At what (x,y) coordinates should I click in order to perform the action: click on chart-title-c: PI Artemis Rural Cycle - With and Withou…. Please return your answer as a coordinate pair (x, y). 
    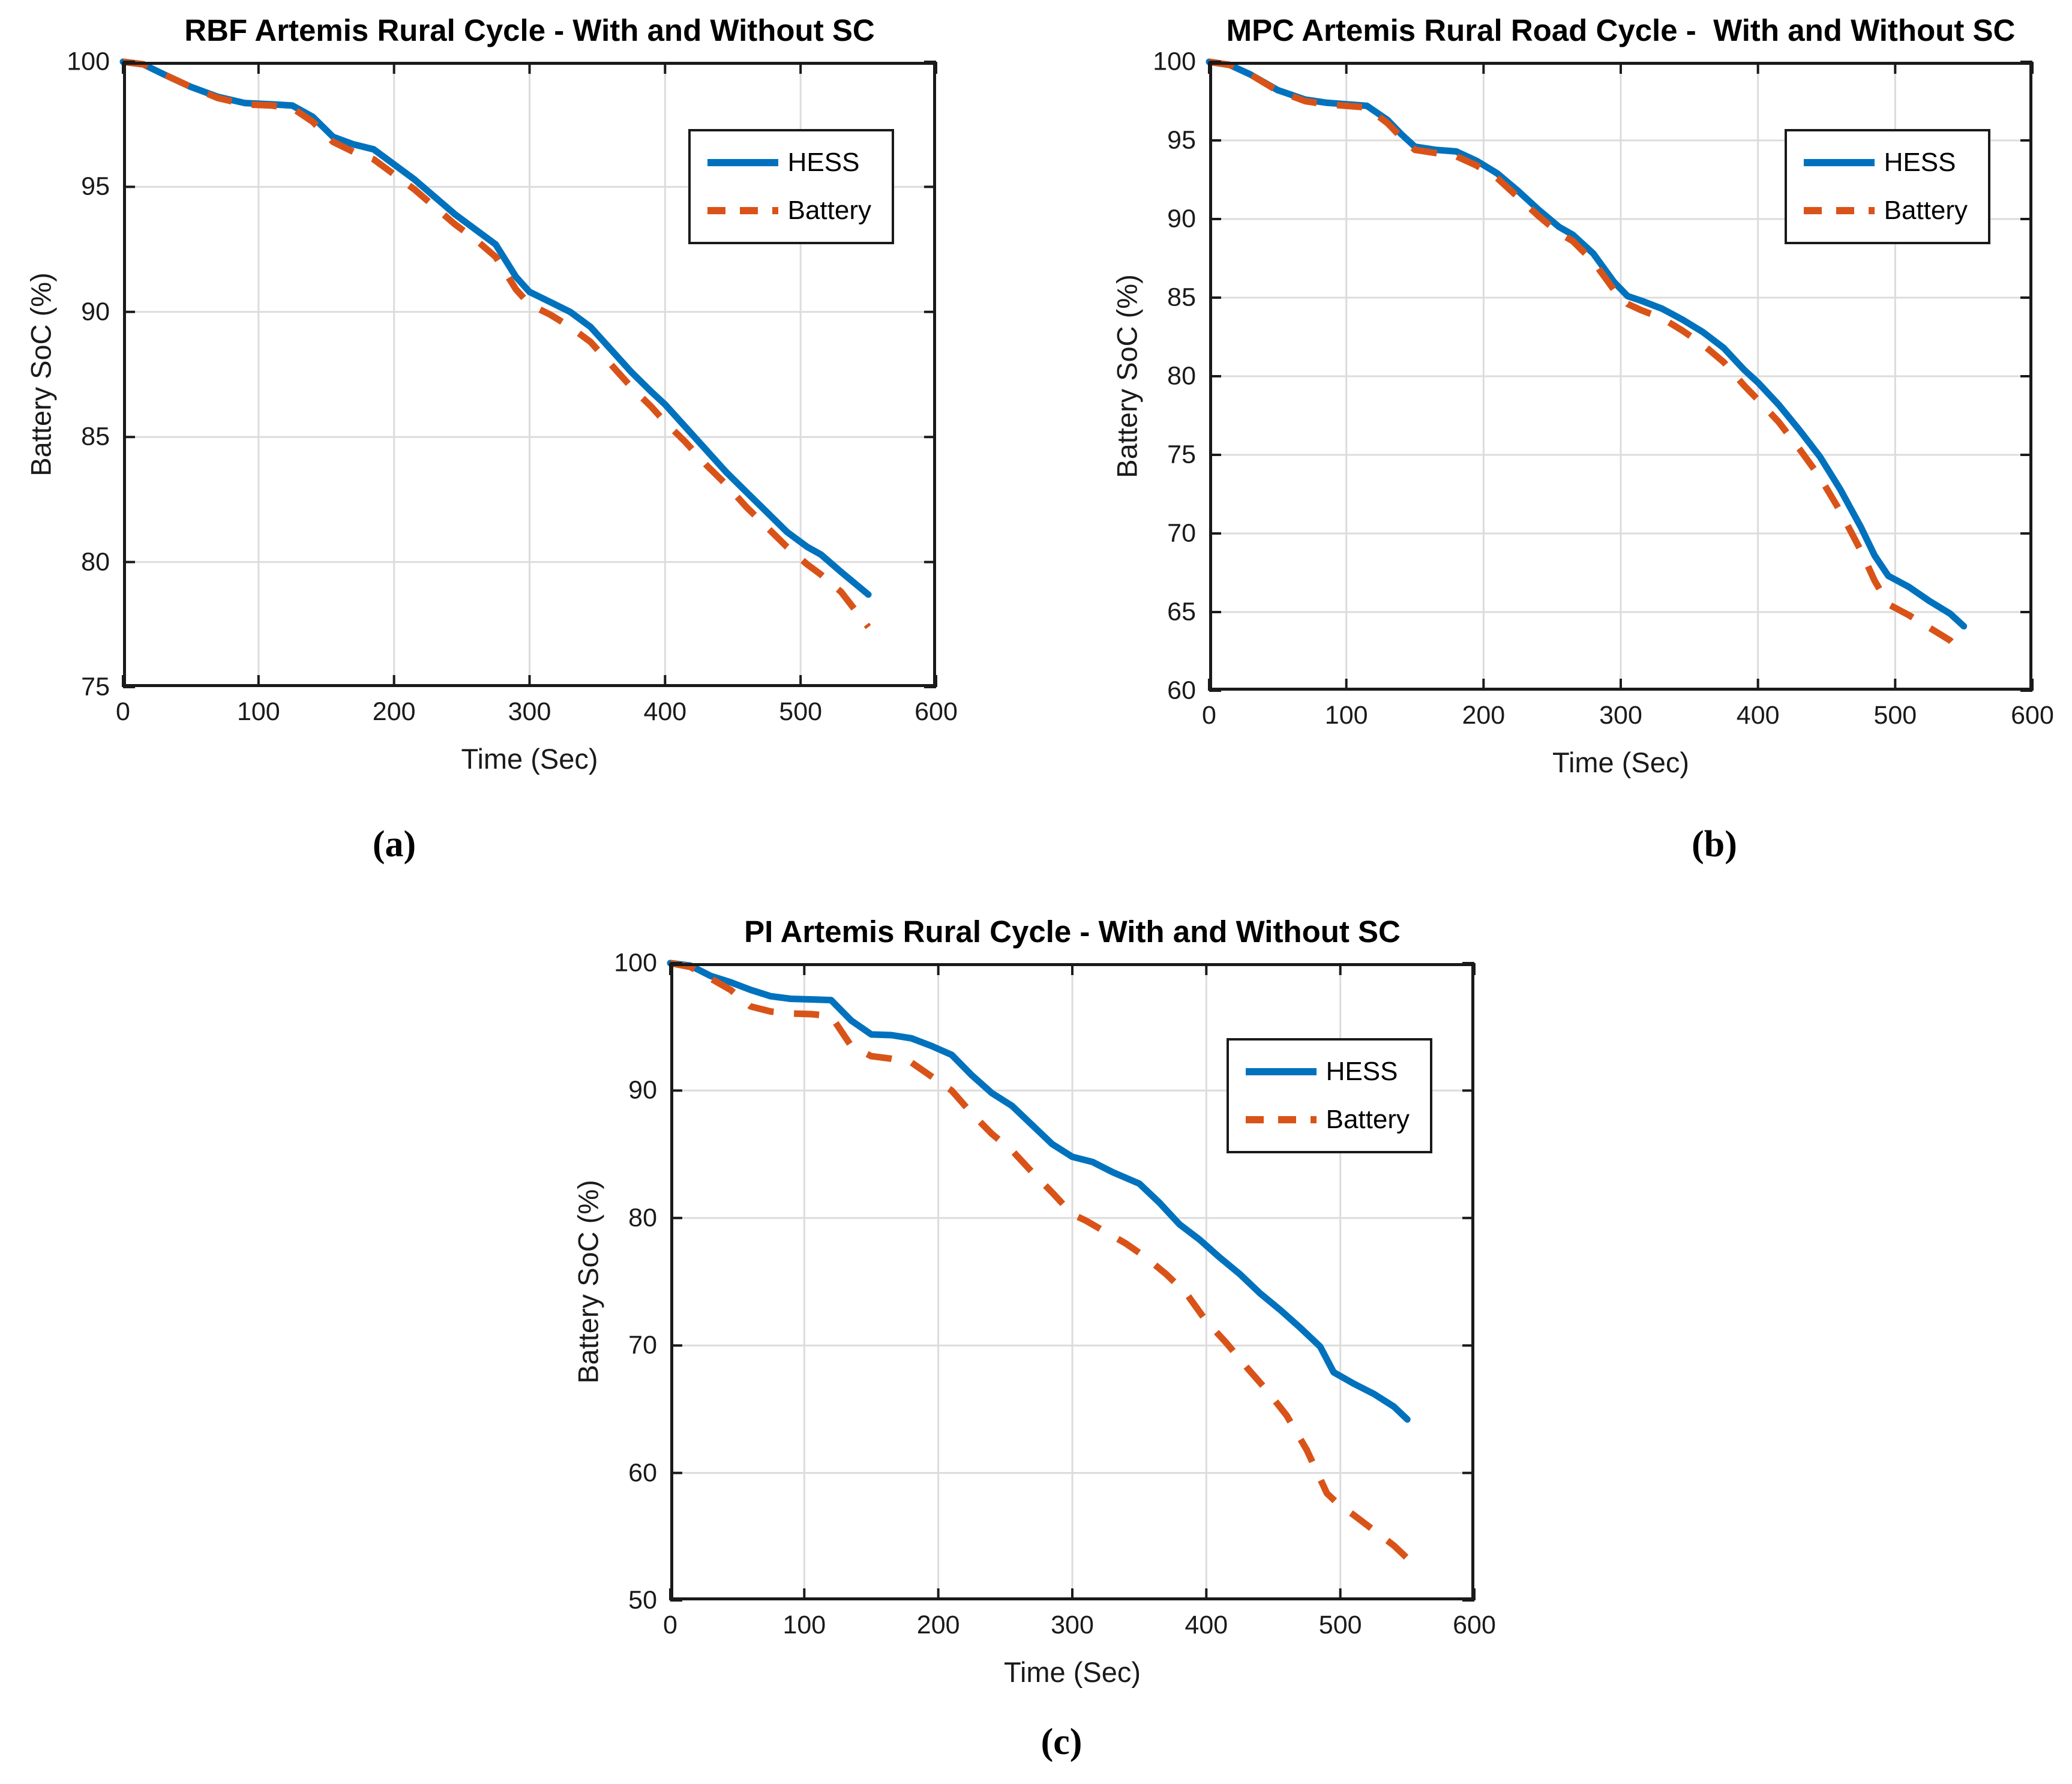
    Looking at the image, I should click on (1072, 932).